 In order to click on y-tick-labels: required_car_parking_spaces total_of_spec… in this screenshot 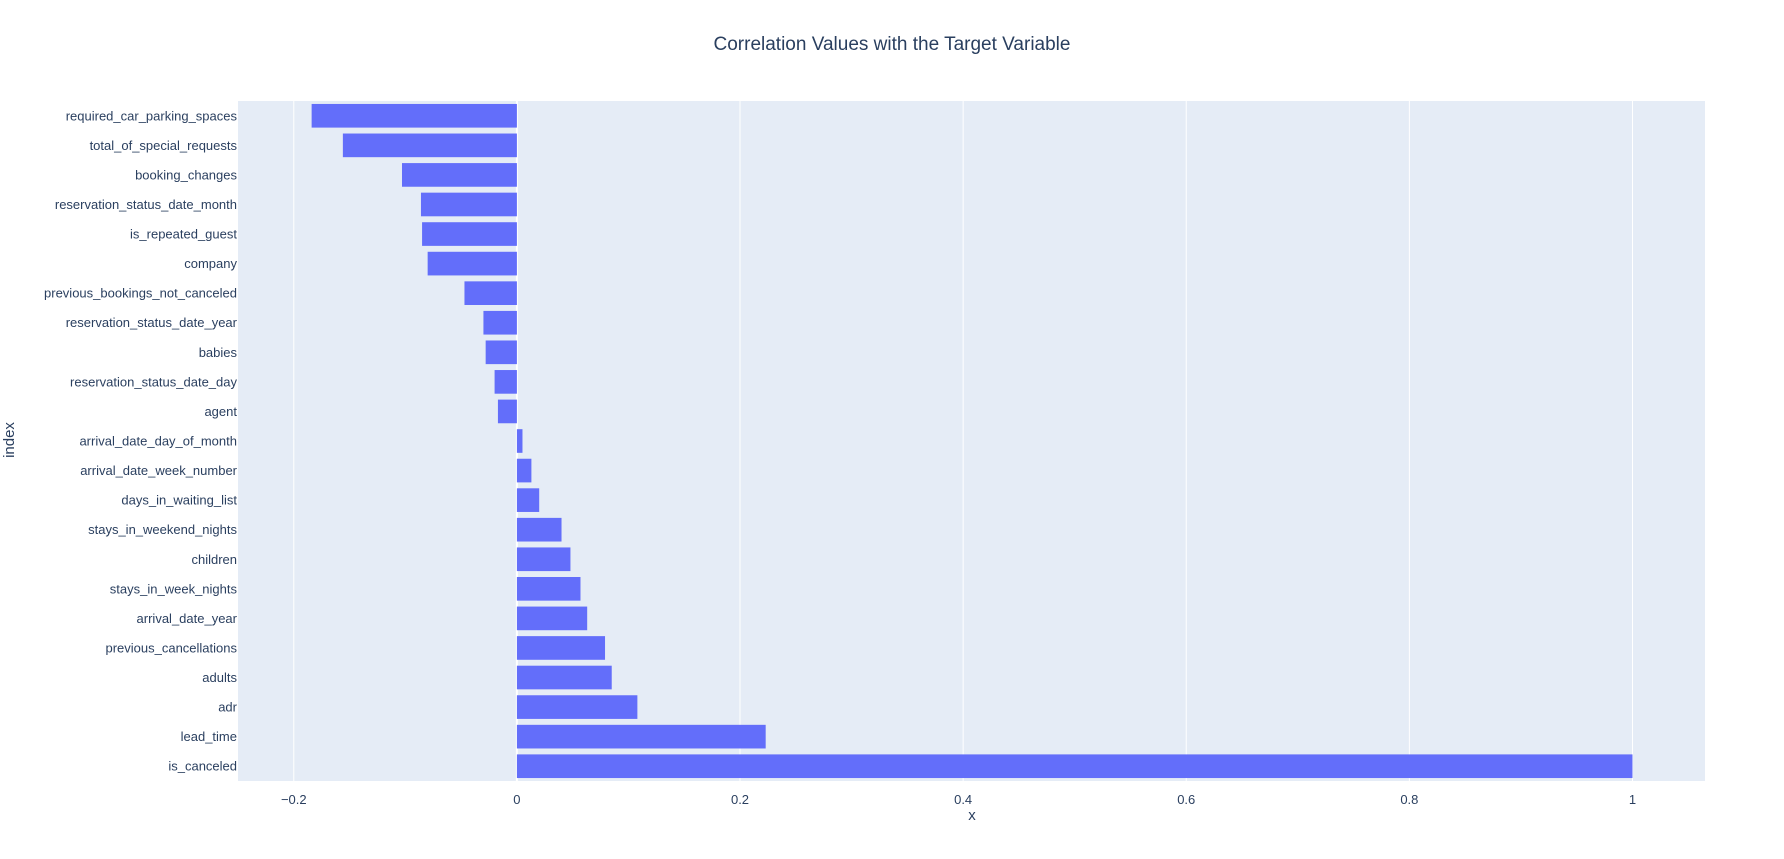, I will do `click(141, 440)`.